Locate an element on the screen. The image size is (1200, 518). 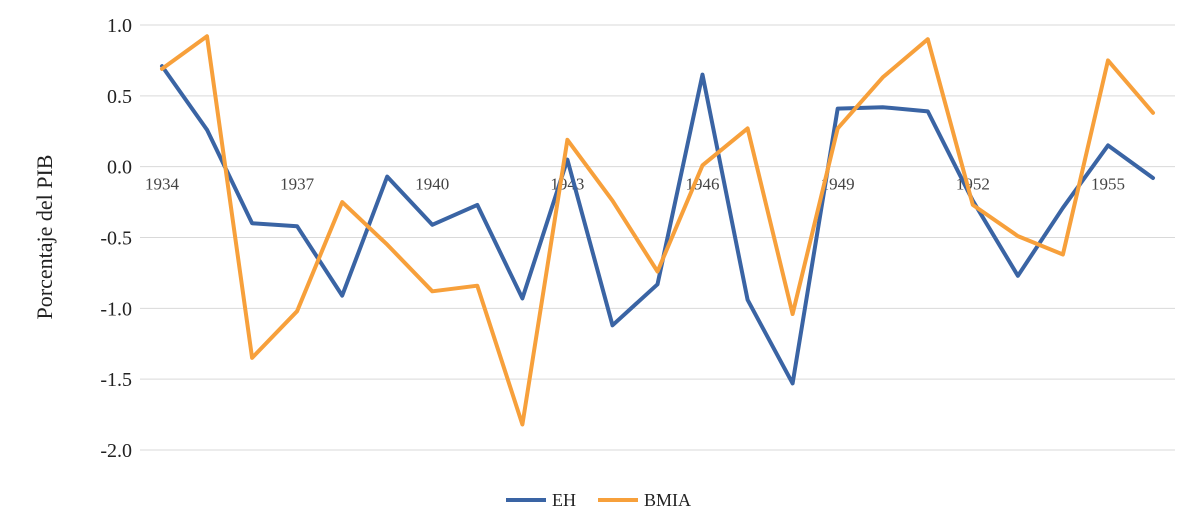
y-axis-label: Porcentaje del PIB is located at coordinates (44, 237).